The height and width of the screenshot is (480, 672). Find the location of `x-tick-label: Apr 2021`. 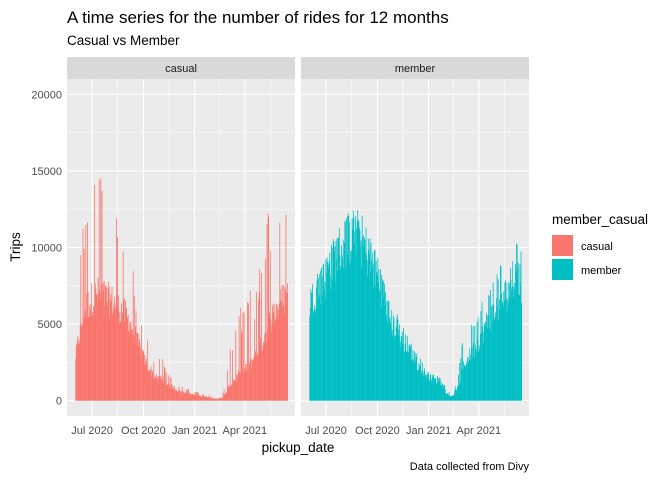

x-tick-label: Apr 2021 is located at coordinates (479, 431).